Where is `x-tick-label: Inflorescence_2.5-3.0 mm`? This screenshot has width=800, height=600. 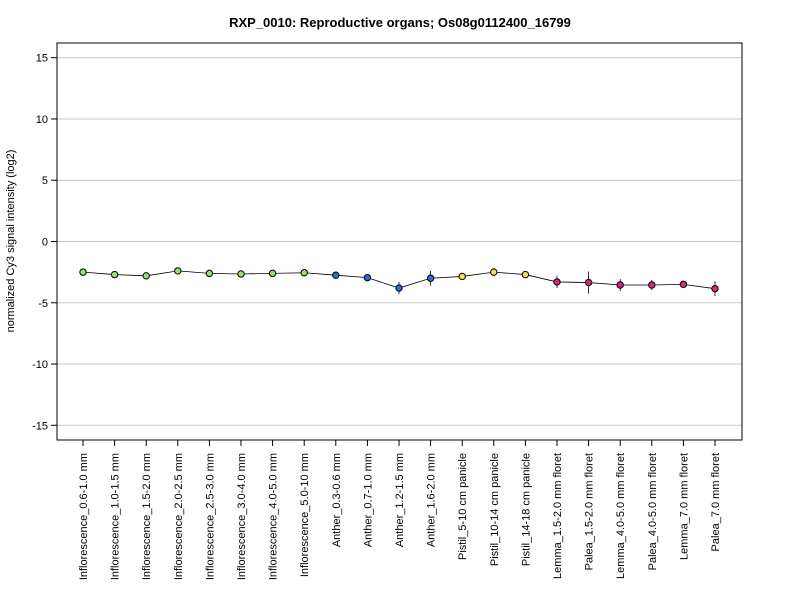 x-tick-label: Inflorescence_2.5-3.0 mm is located at coordinates (210, 516).